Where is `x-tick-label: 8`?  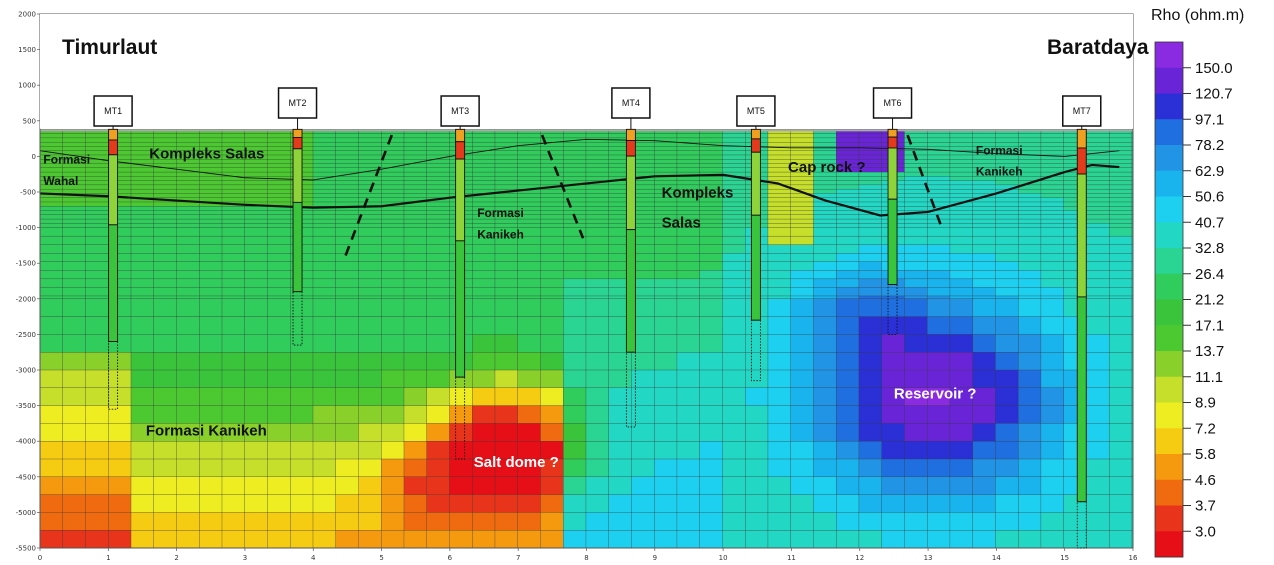 x-tick-label: 8 is located at coordinates (586, 558).